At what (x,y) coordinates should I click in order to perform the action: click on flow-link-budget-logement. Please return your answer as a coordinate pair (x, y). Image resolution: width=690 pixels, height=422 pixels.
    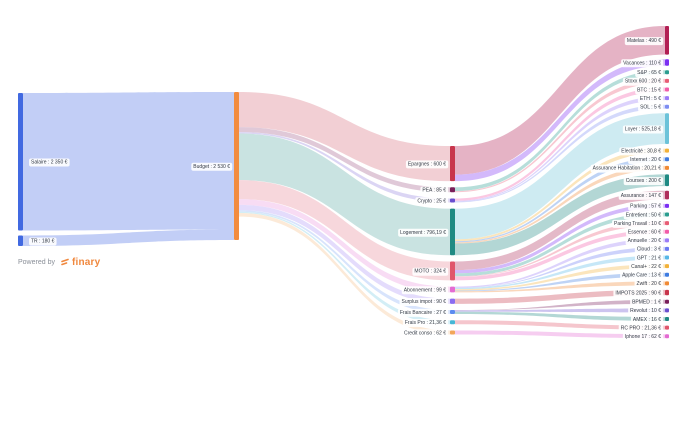
    Looking at the image, I should click on (344, 194).